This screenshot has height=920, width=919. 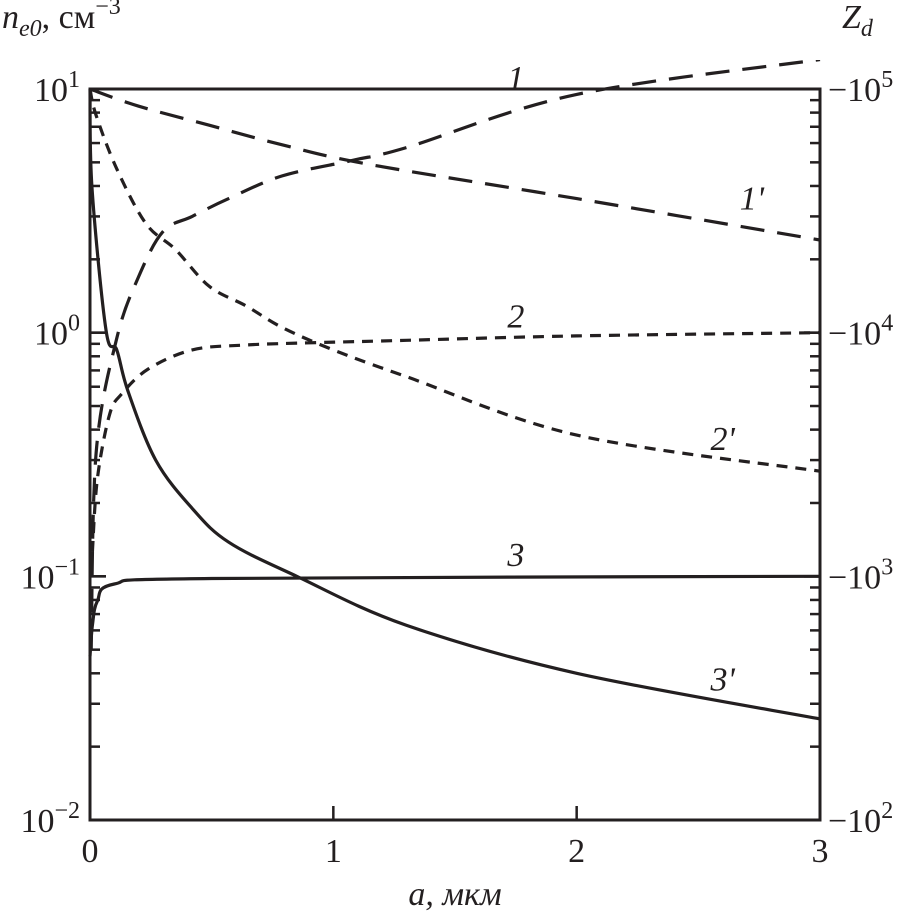 What do you see at coordinates (50, 575) in the screenshot?
I see `left-tick-label: 10⁻¹` at bounding box center [50, 575].